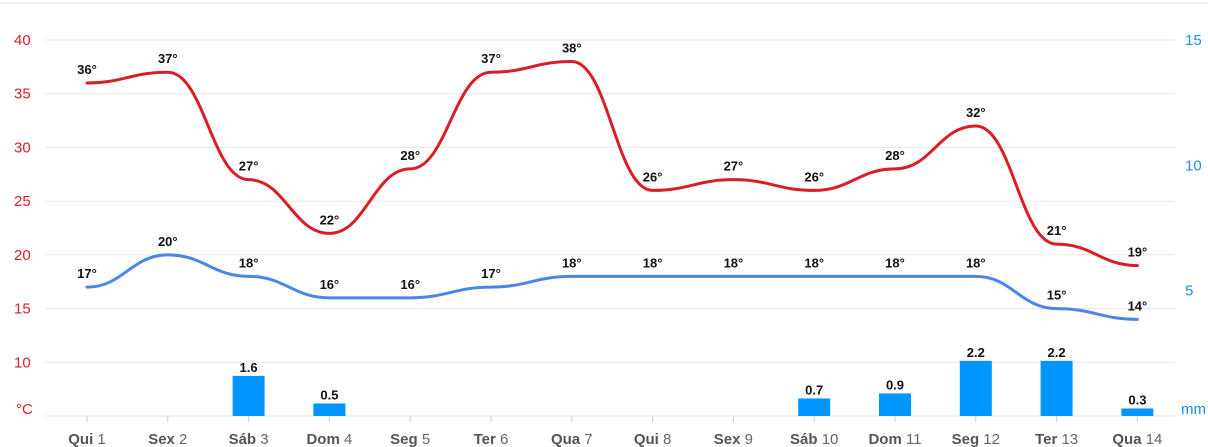  I want to click on y-right-tick-label: 5, so click(1189, 291).